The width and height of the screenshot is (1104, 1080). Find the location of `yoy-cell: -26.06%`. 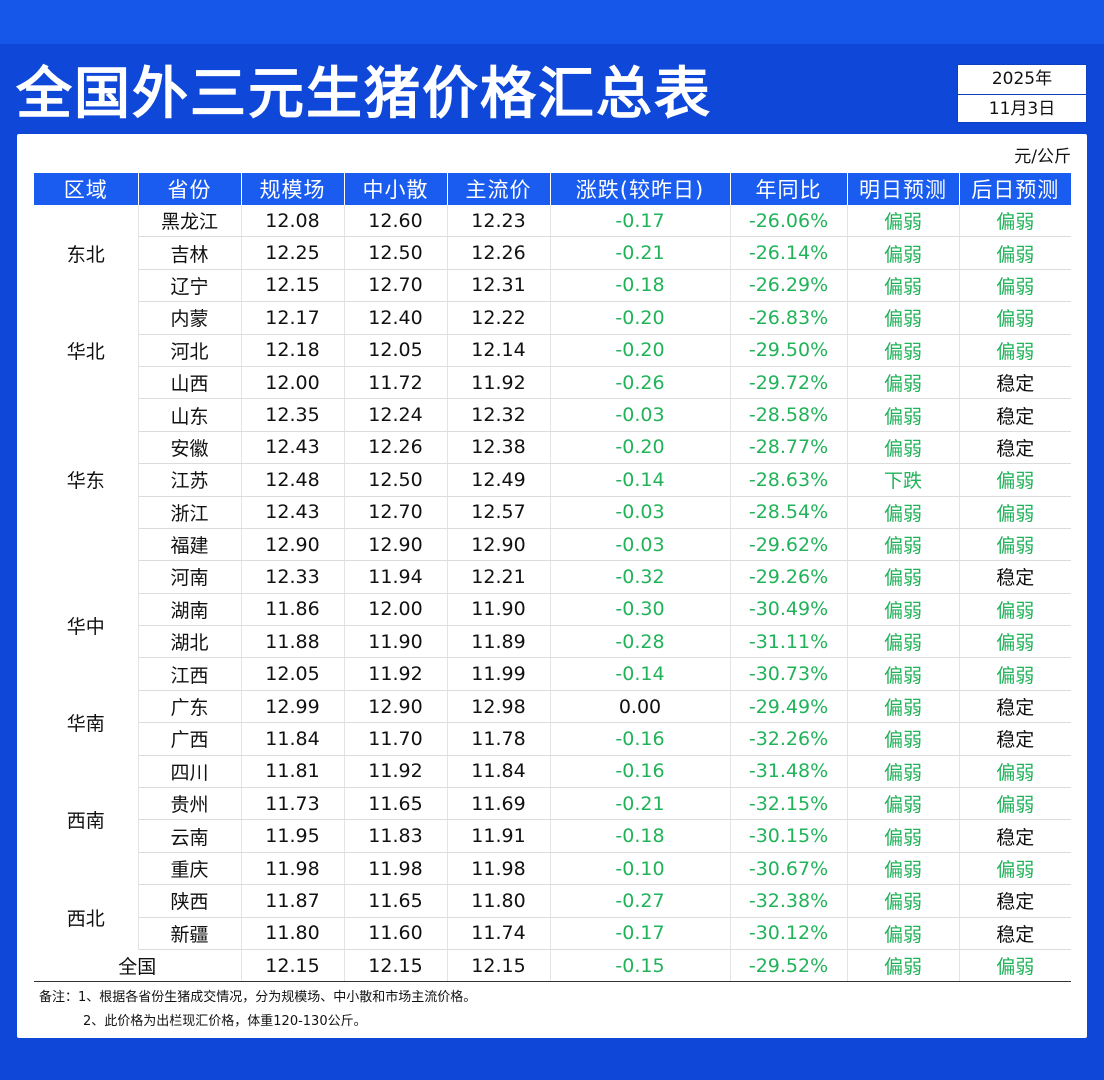

yoy-cell: -26.06% is located at coordinates (789, 221).